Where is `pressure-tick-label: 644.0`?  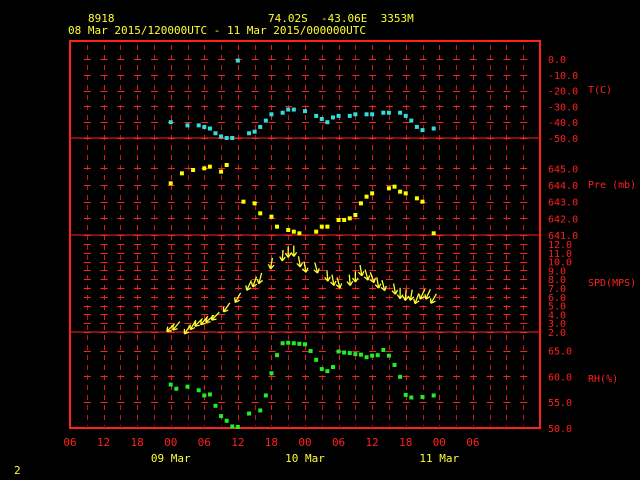 pressure-tick-label: 644.0 is located at coordinates (563, 186).